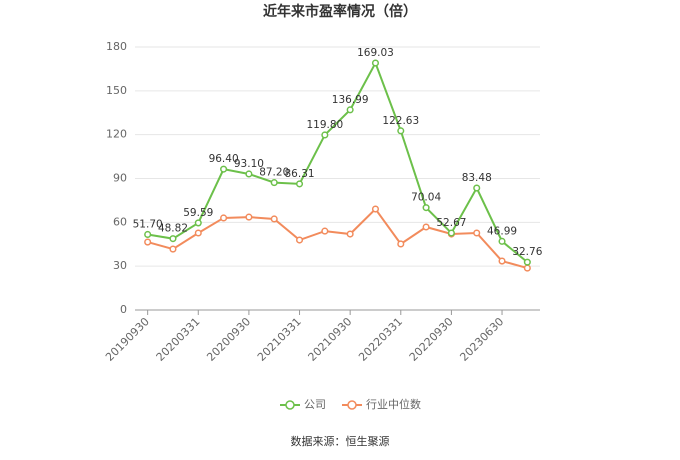  Describe the element at coordinates (116, 134) in the screenshot. I see `y-tick-label: 120` at that location.